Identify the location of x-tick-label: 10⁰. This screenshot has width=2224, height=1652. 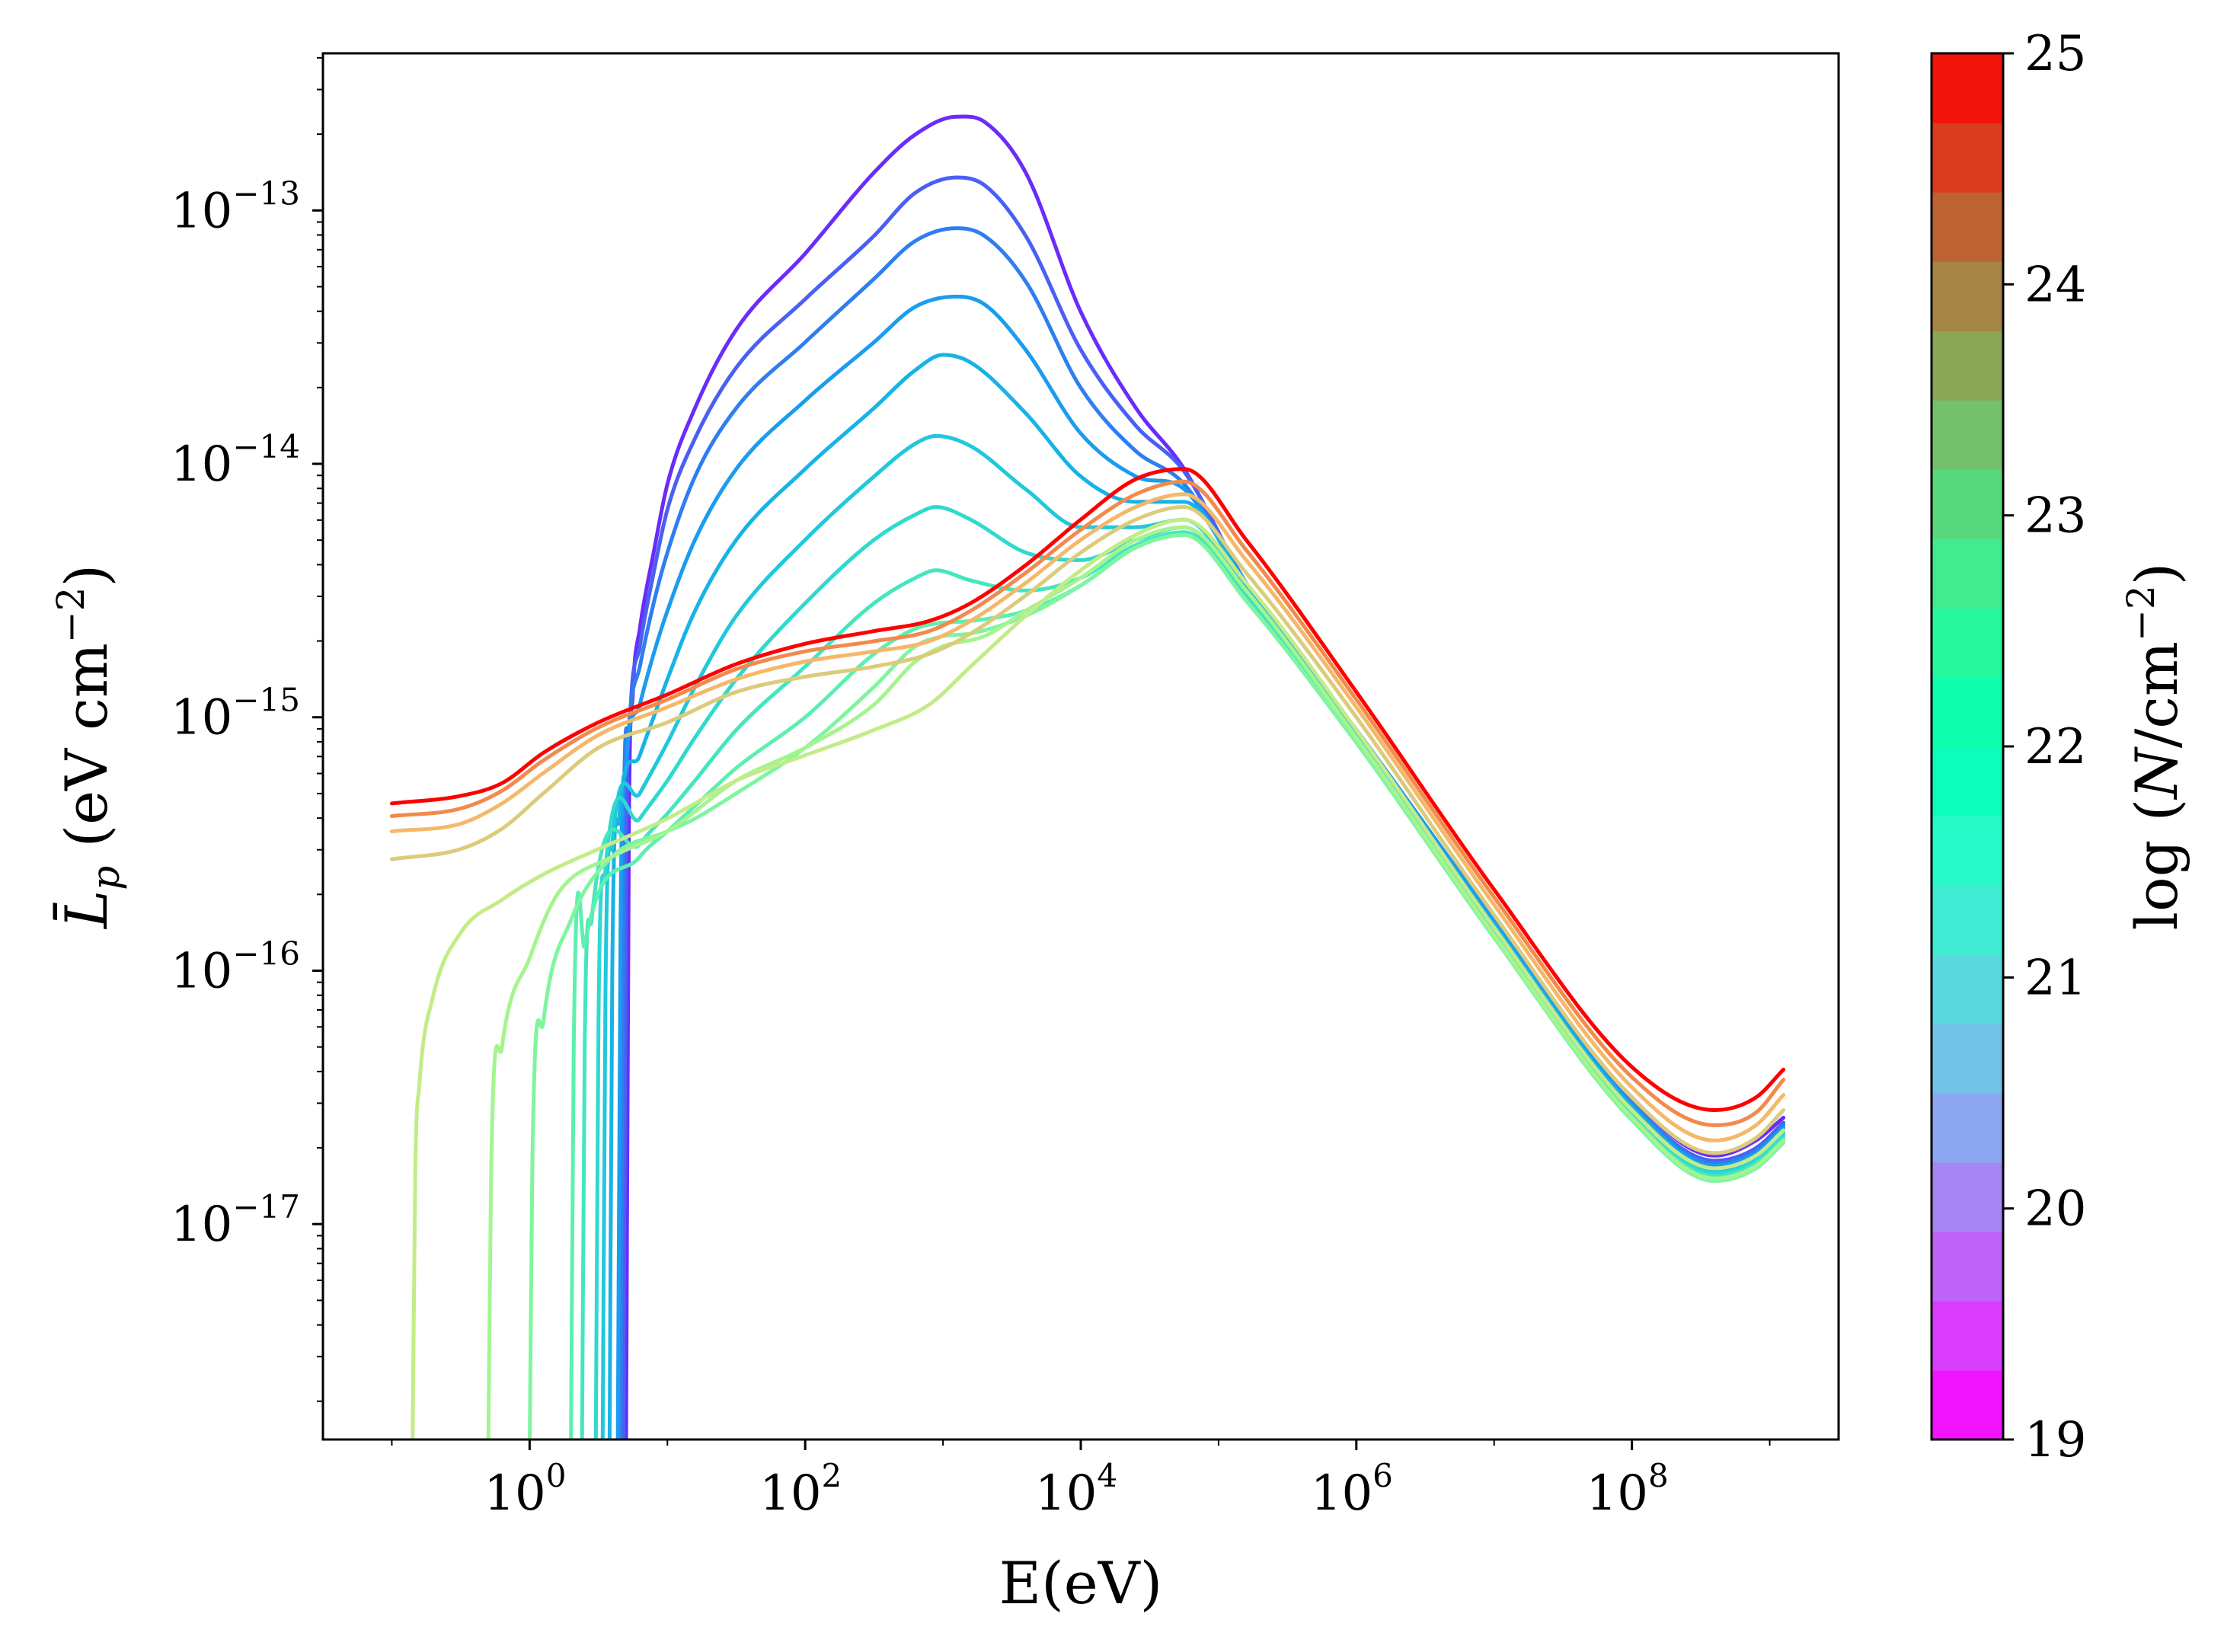
(525, 1489).